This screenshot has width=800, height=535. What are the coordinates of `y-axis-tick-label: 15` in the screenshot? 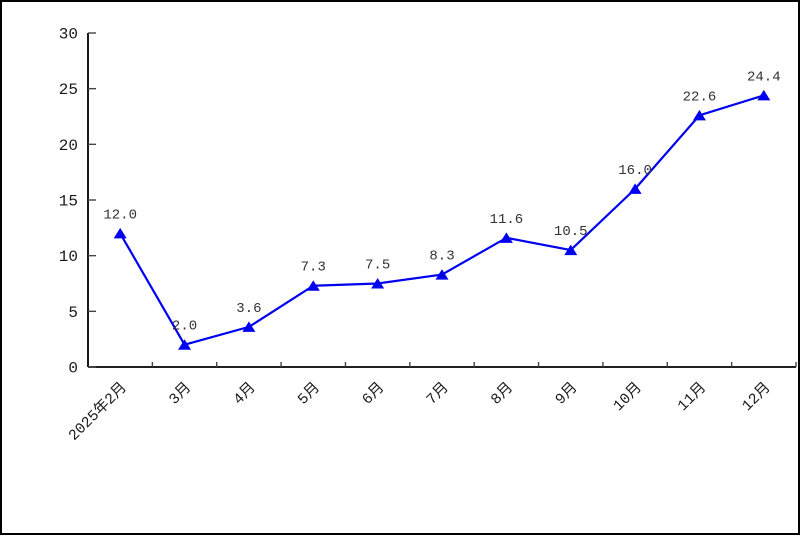 It's located at (68, 202).